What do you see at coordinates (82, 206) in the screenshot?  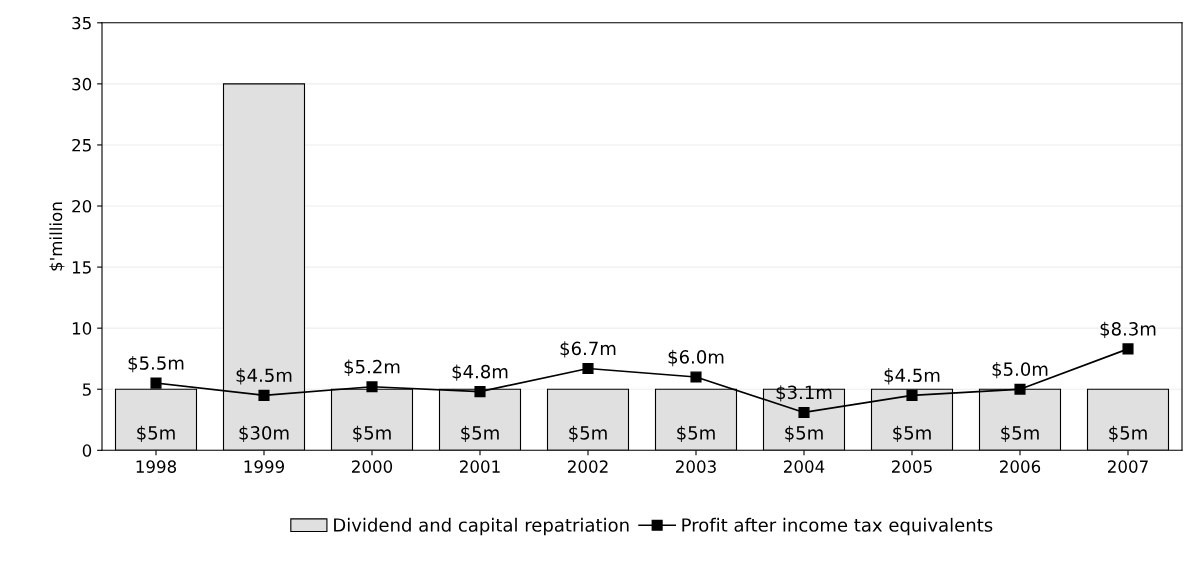 I see `y-tick-label: 20` at bounding box center [82, 206].